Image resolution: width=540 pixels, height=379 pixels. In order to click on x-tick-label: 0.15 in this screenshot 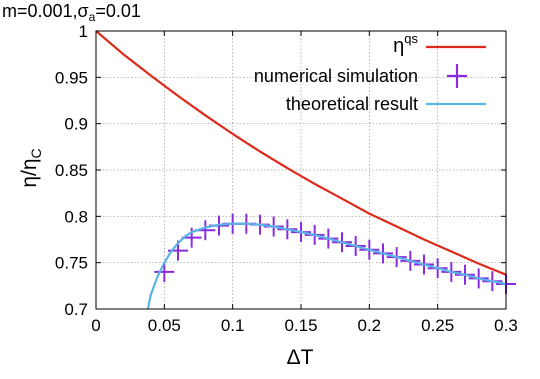, I will do `click(300, 325)`.